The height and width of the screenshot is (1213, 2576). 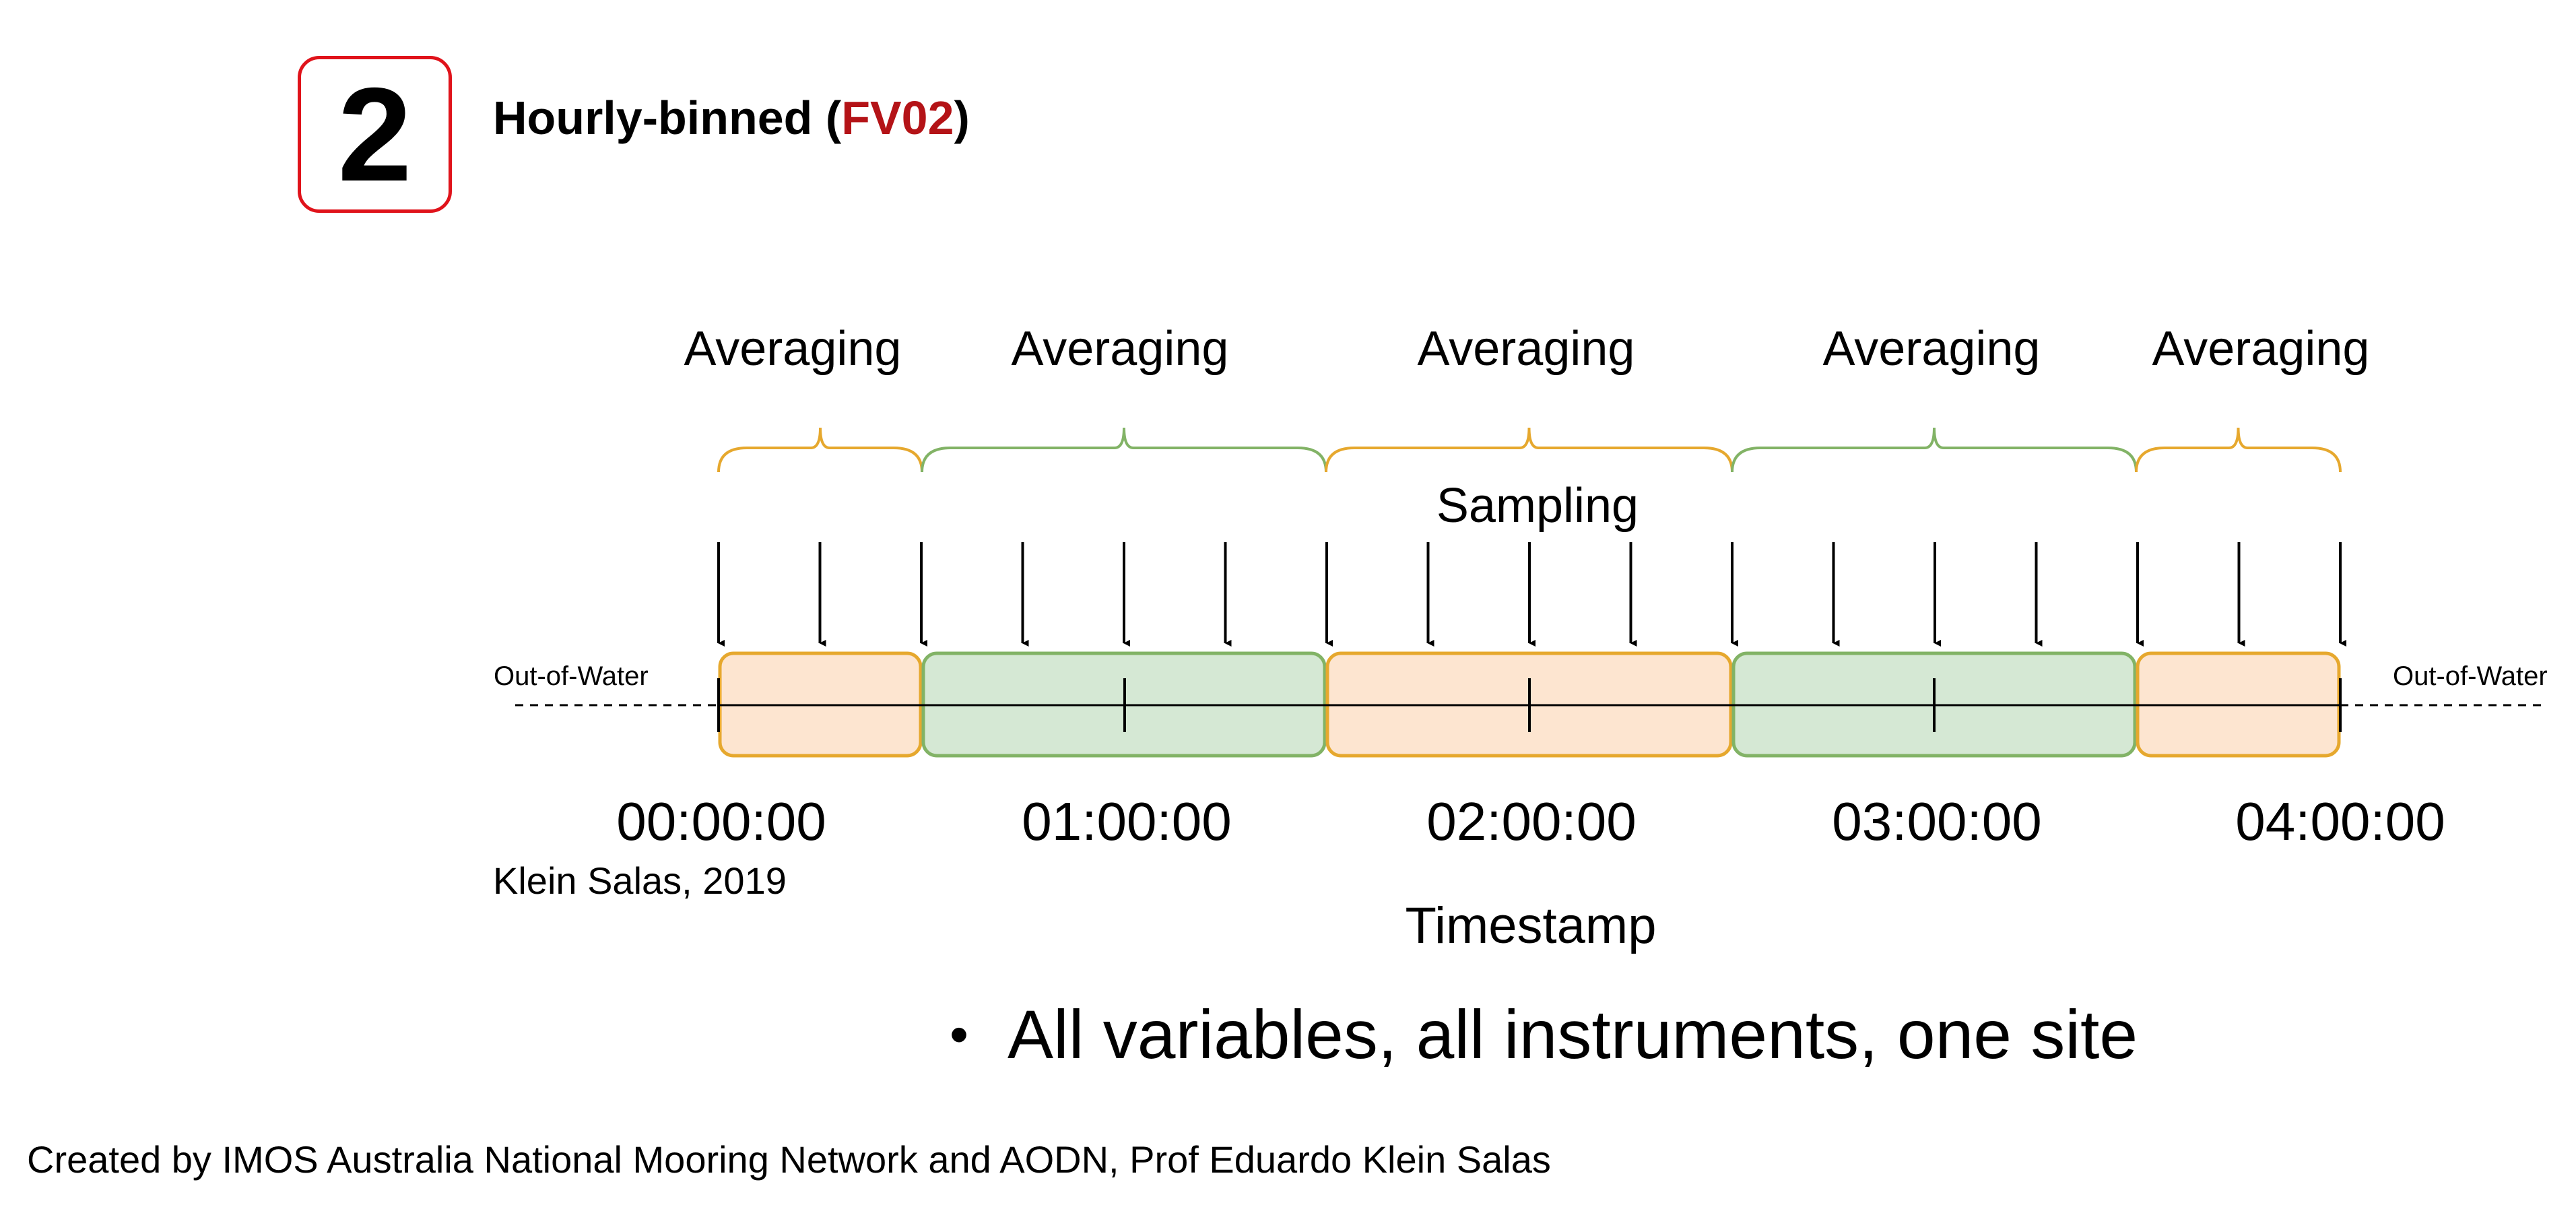 I want to click on title-suffix: ), so click(x=962, y=118).